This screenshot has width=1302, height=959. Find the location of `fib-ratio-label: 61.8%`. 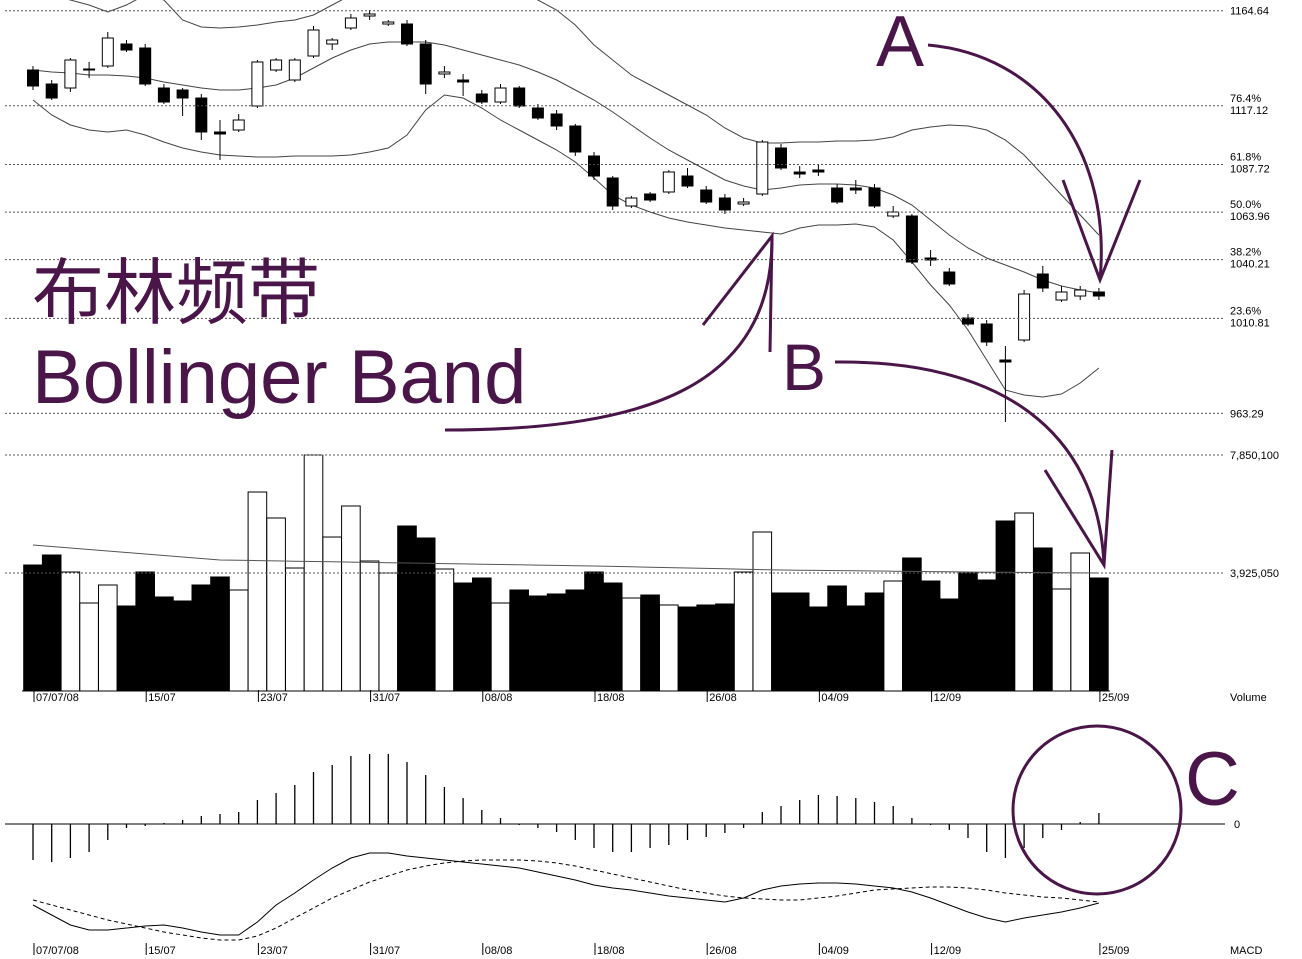

fib-ratio-label: 61.8% is located at coordinates (1245, 158).